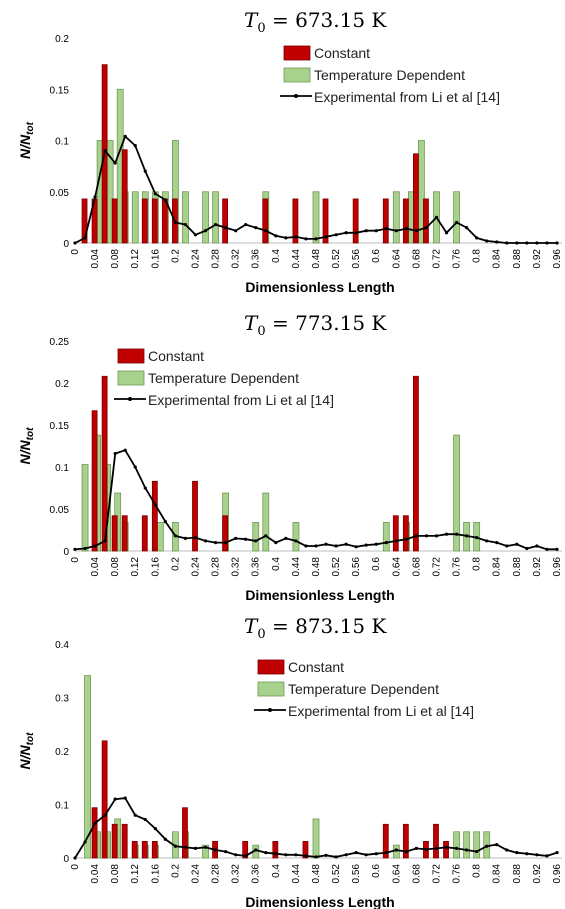 The height and width of the screenshot is (909, 565). Describe the element at coordinates (276, 871) in the screenshot. I see `x-tick-label: 0.4` at that location.